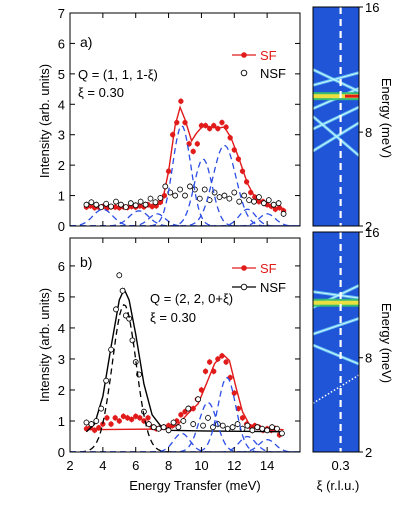 This screenshot has width=409, height=515. Describe the element at coordinates (368, 132) in the screenshot. I see `map-a-y-tick-label: 8` at that location.